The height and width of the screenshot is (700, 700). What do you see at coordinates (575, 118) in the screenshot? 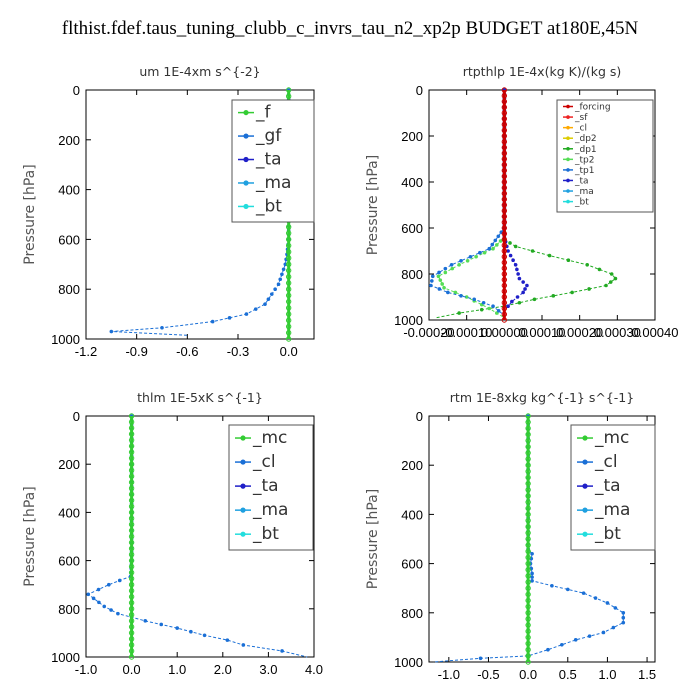
I see `legend-item: _sf` at bounding box center [575, 118].